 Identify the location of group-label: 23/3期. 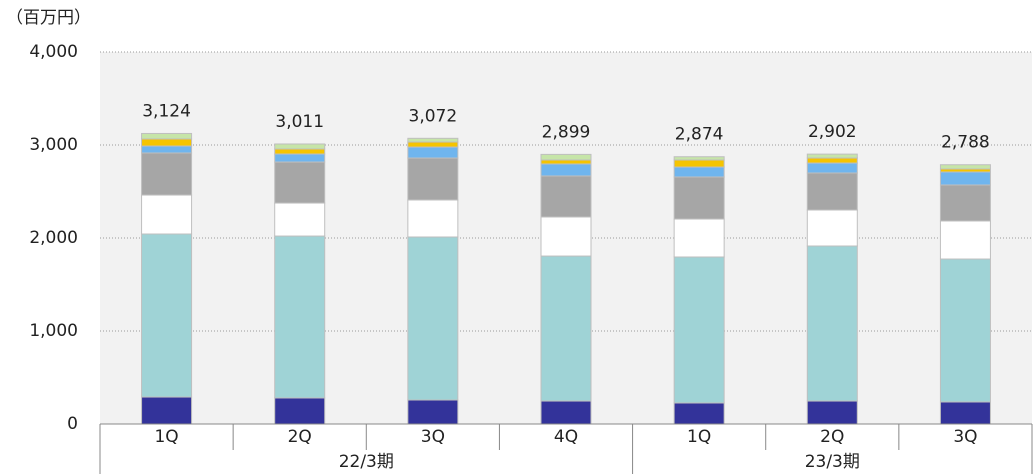
(832, 462).